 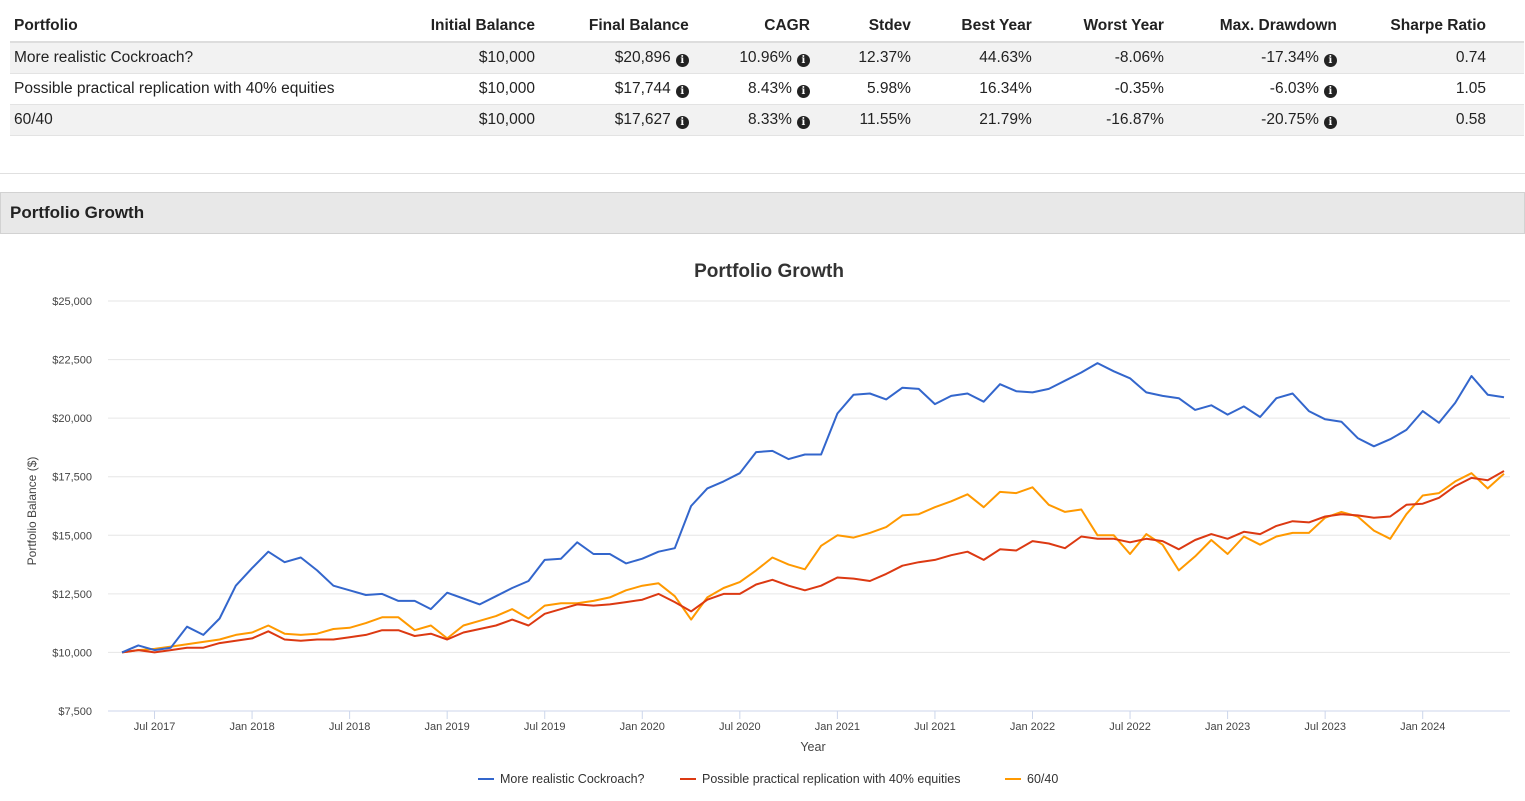 What do you see at coordinates (837, 727) in the screenshot?
I see `x-tick-label: Jan 2021` at bounding box center [837, 727].